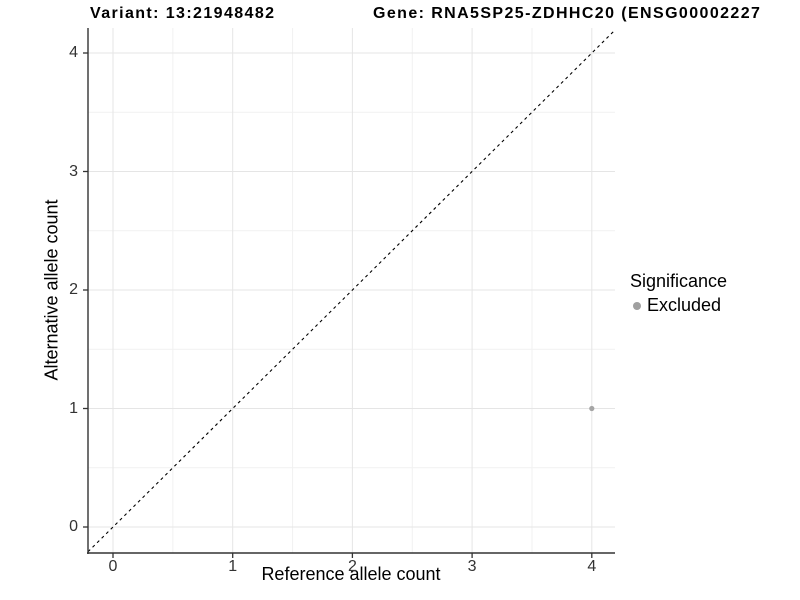  Describe the element at coordinates (233, 566) in the screenshot. I see `x-tick-label: 1` at that location.